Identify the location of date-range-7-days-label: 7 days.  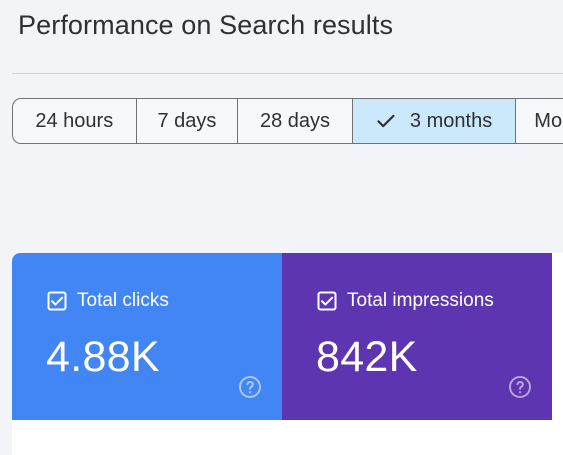
(187, 120).